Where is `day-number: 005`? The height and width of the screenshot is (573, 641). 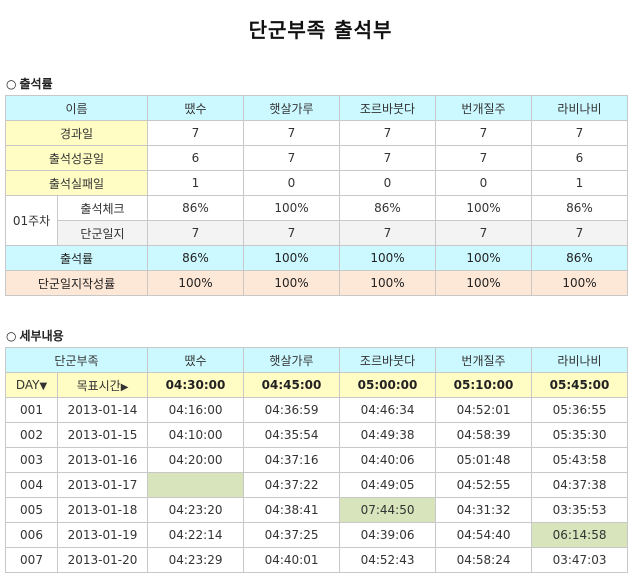
day-number: 005 is located at coordinates (31, 510).